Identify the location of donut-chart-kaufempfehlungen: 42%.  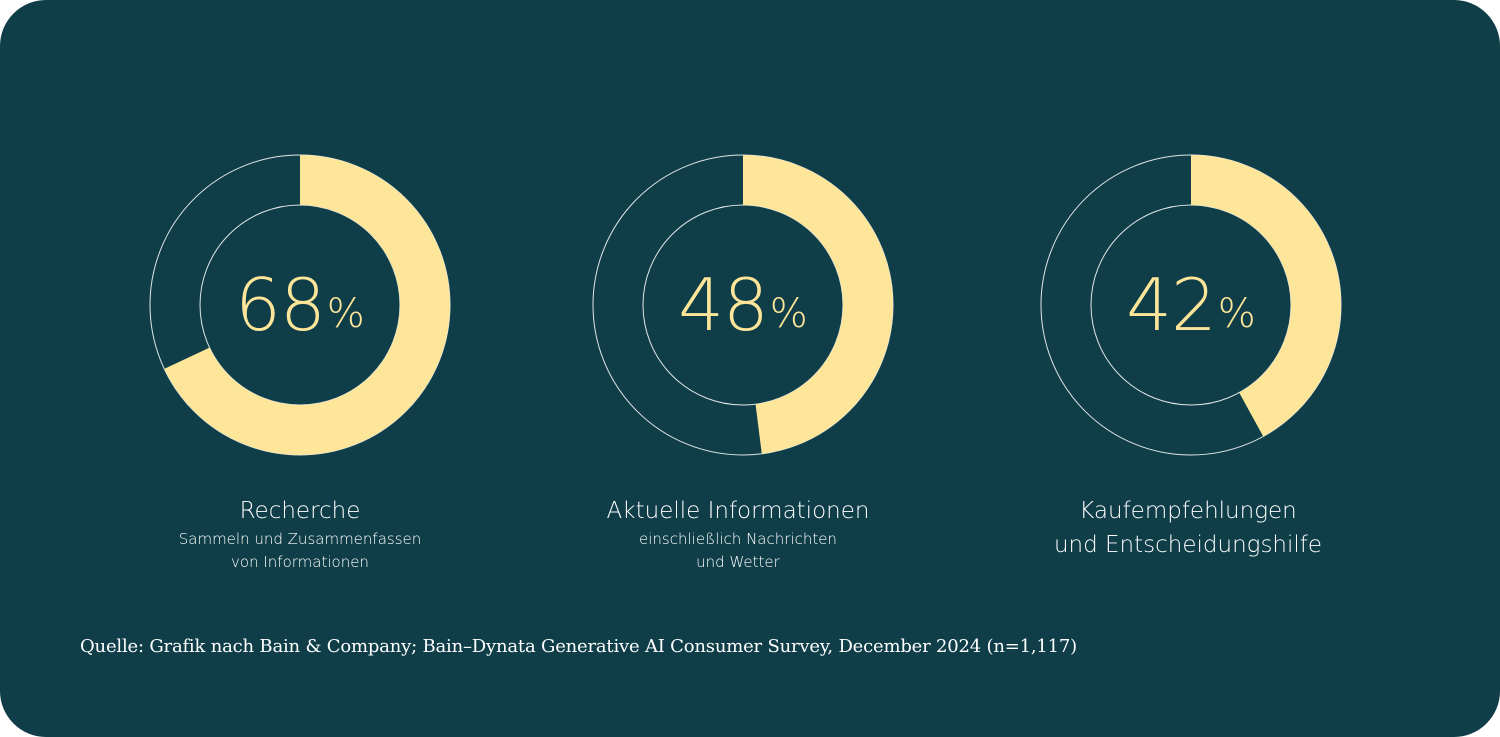
(1191, 305).